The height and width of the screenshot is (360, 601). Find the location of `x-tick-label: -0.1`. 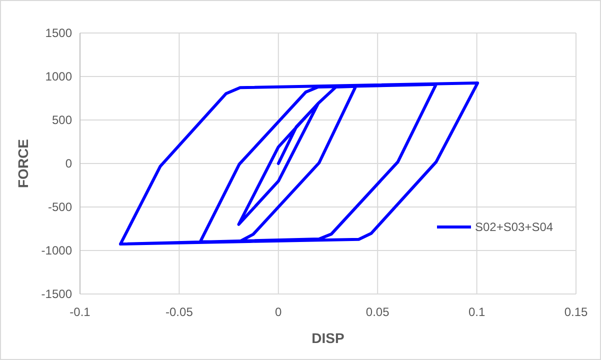

x-tick-label: -0.1 is located at coordinates (80, 312).